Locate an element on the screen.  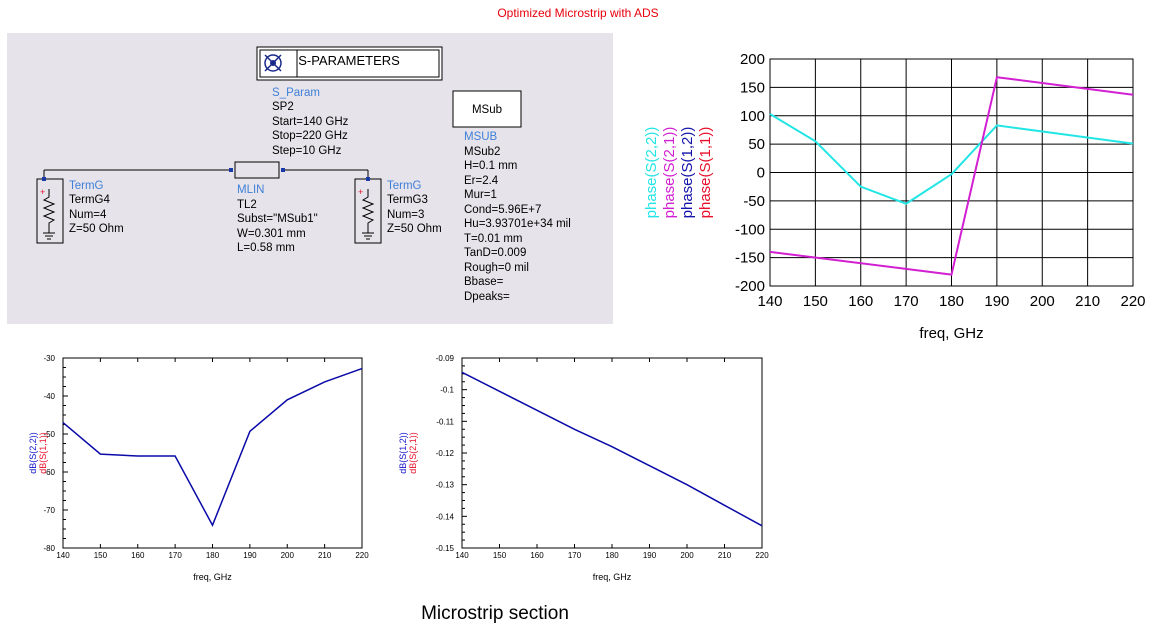
y-tick-label: -0.1 is located at coordinates (447, 390).